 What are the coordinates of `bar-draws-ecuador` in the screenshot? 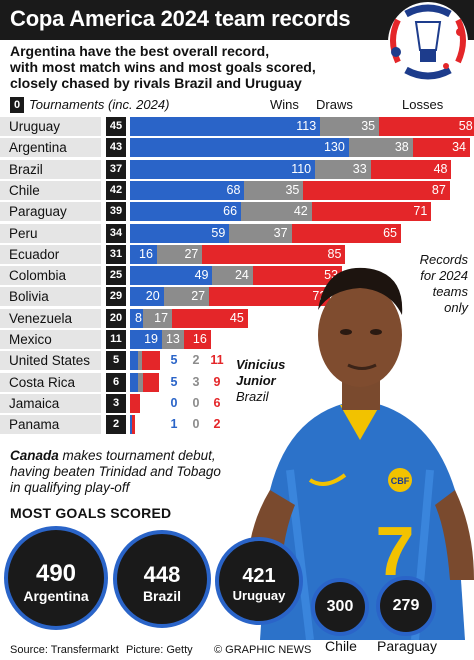 It's located at (179, 254).